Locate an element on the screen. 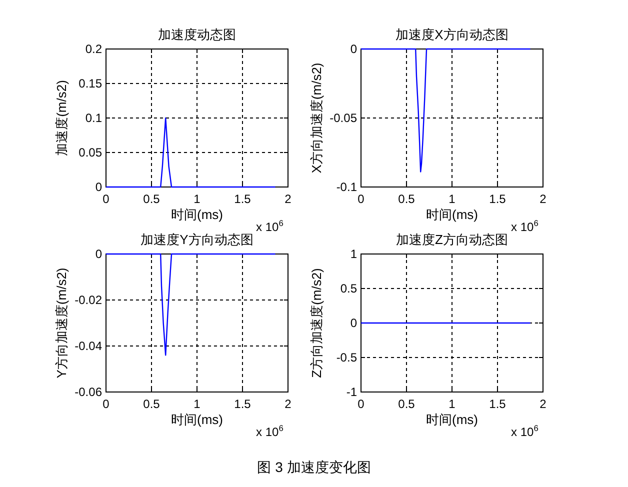 Image resolution: width=628 pixels, height=487 pixels. chart-title: 加速度动态图 is located at coordinates (197, 34).